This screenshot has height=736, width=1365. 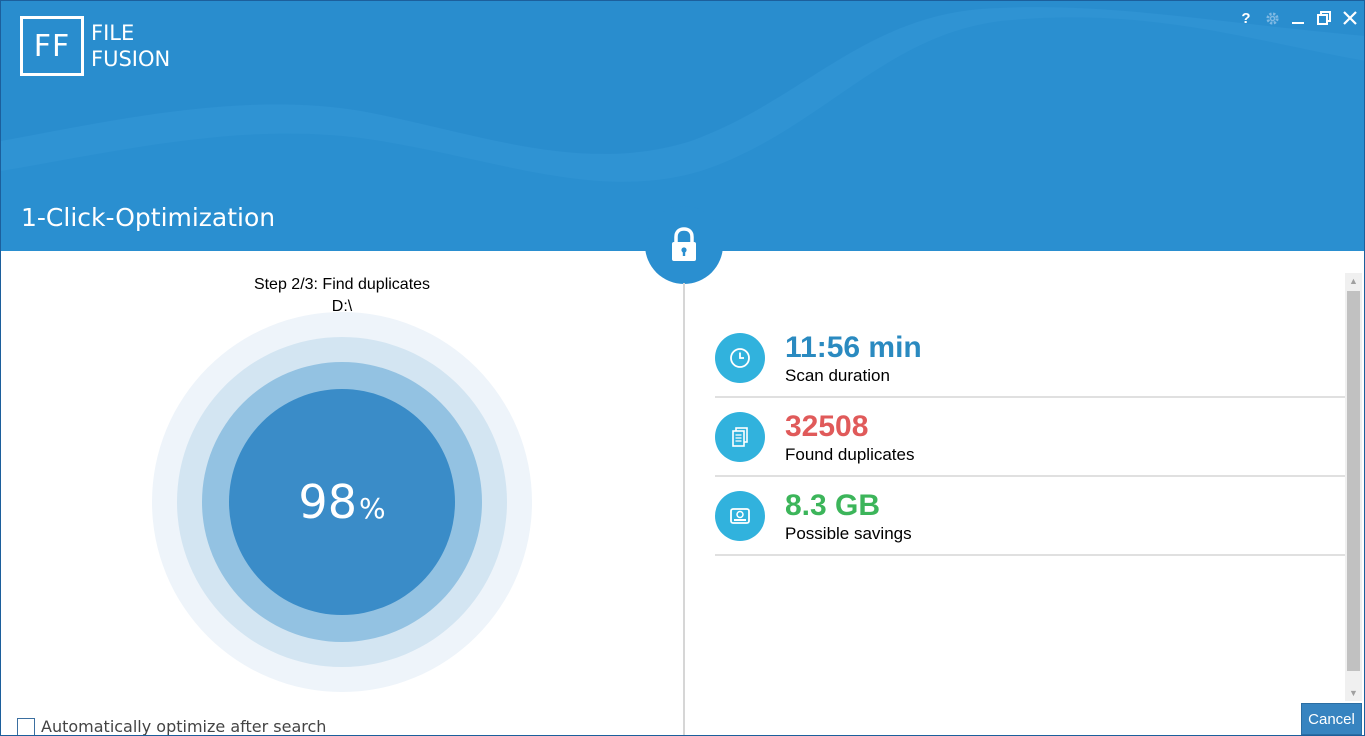 I want to click on settings-button, so click(x=1272, y=18).